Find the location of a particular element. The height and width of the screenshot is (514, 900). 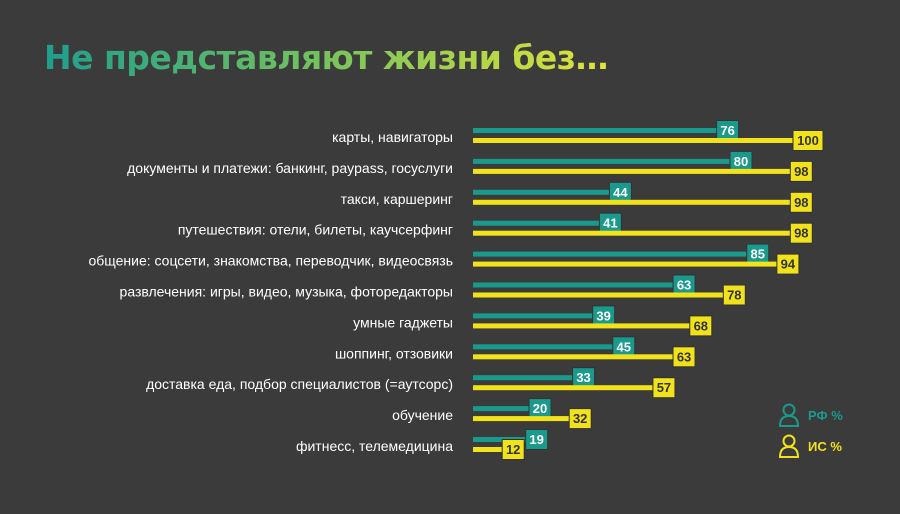

category-label: карты, навигаторы is located at coordinates (392, 137).